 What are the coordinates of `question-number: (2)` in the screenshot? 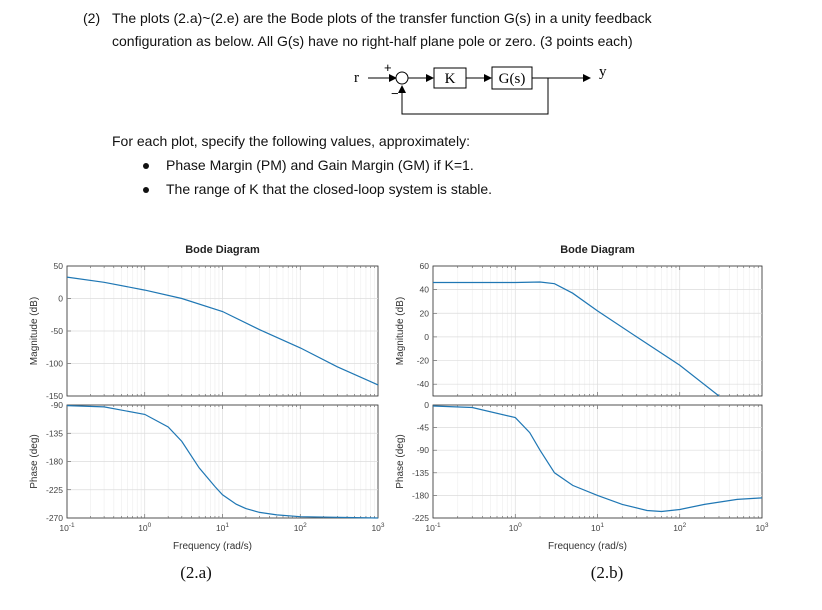 It's located at (92, 18).